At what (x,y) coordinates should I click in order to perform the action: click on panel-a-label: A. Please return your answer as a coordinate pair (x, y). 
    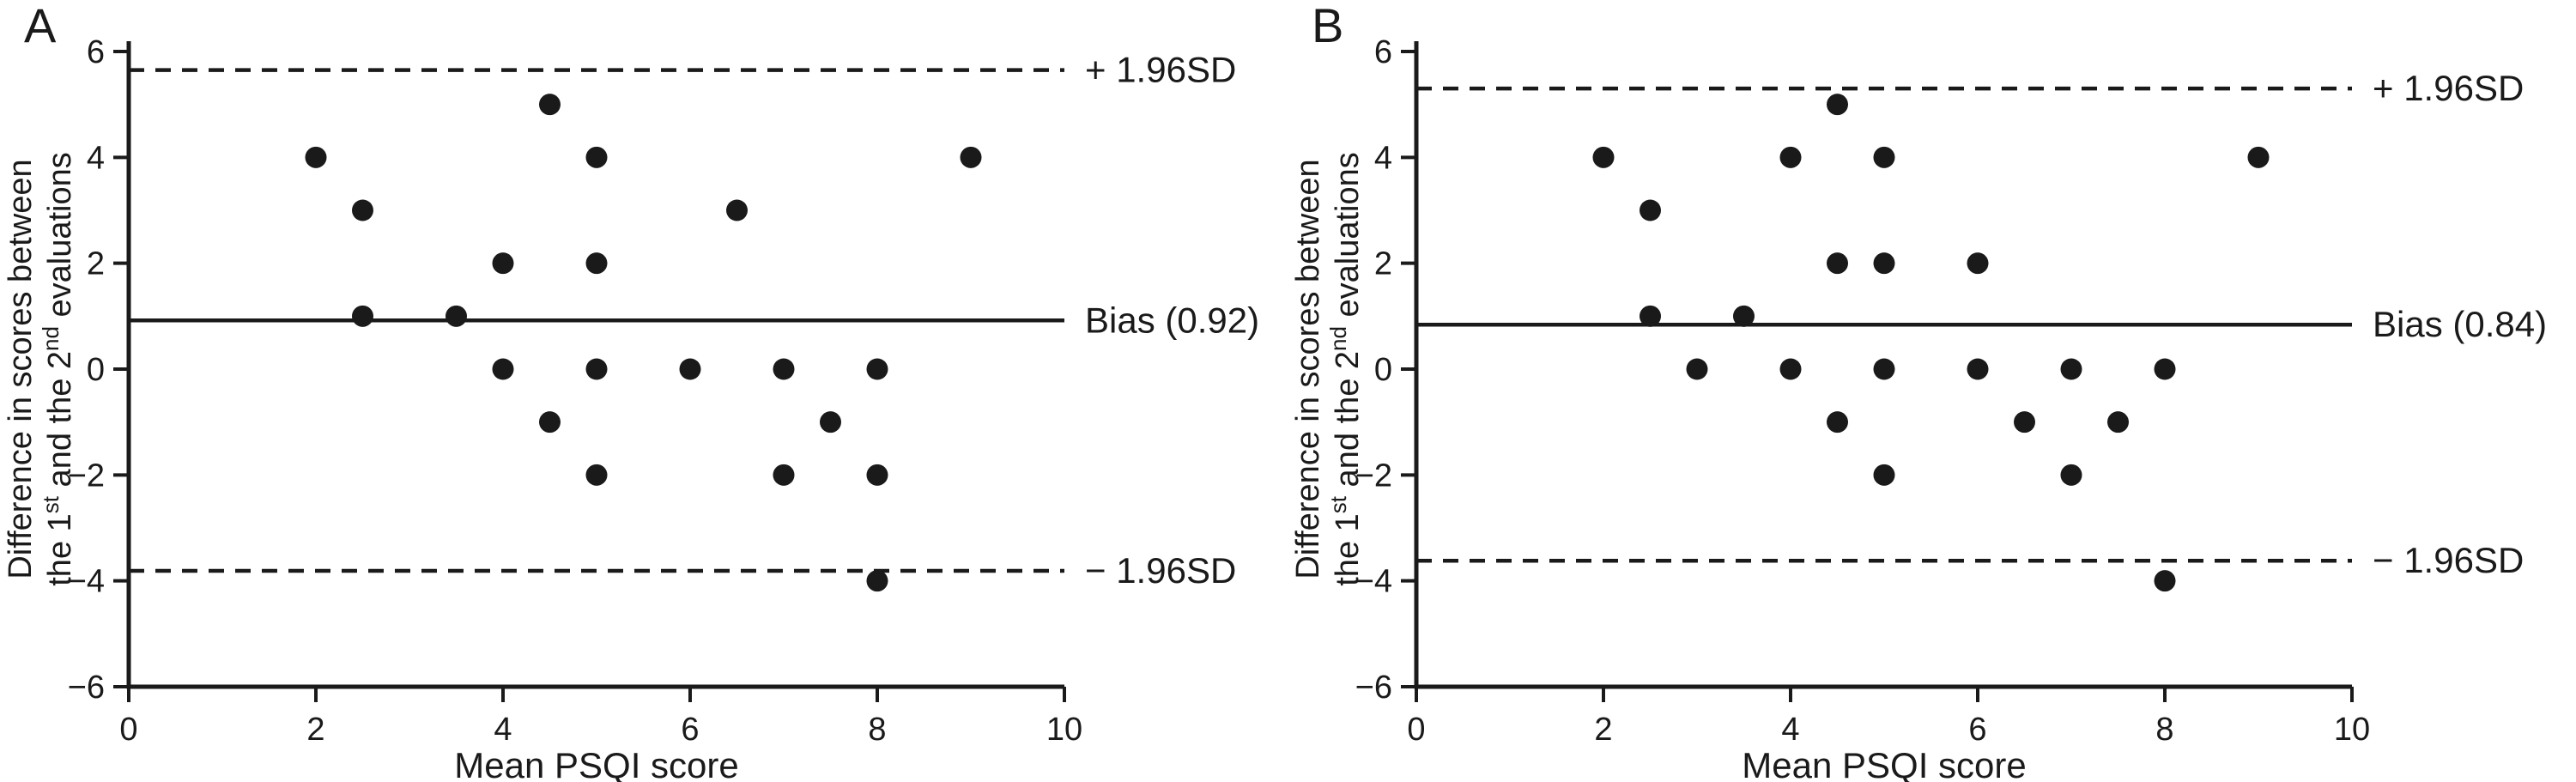
    Looking at the image, I should click on (40, 26).